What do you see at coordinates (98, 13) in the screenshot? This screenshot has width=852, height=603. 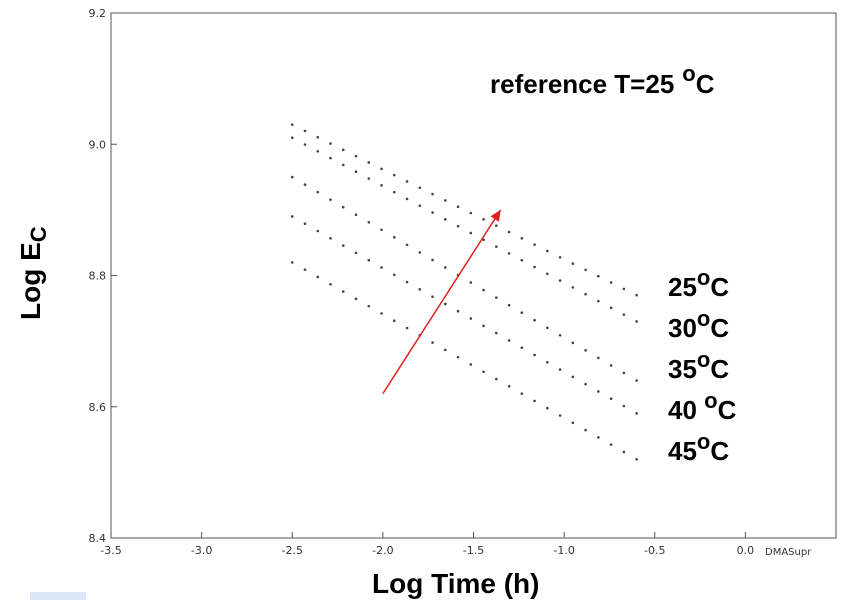 I see `y-tick-label: 9.2` at bounding box center [98, 13].